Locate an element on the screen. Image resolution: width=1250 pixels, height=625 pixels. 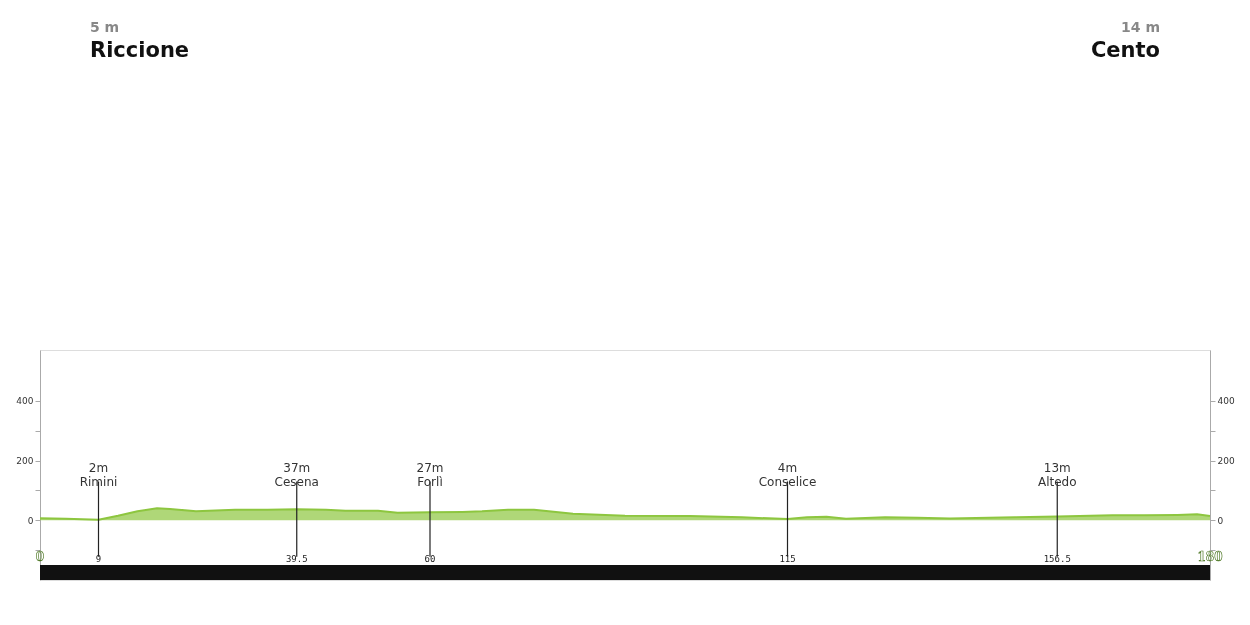
x-tick-label: 60 is located at coordinates (430, 559).